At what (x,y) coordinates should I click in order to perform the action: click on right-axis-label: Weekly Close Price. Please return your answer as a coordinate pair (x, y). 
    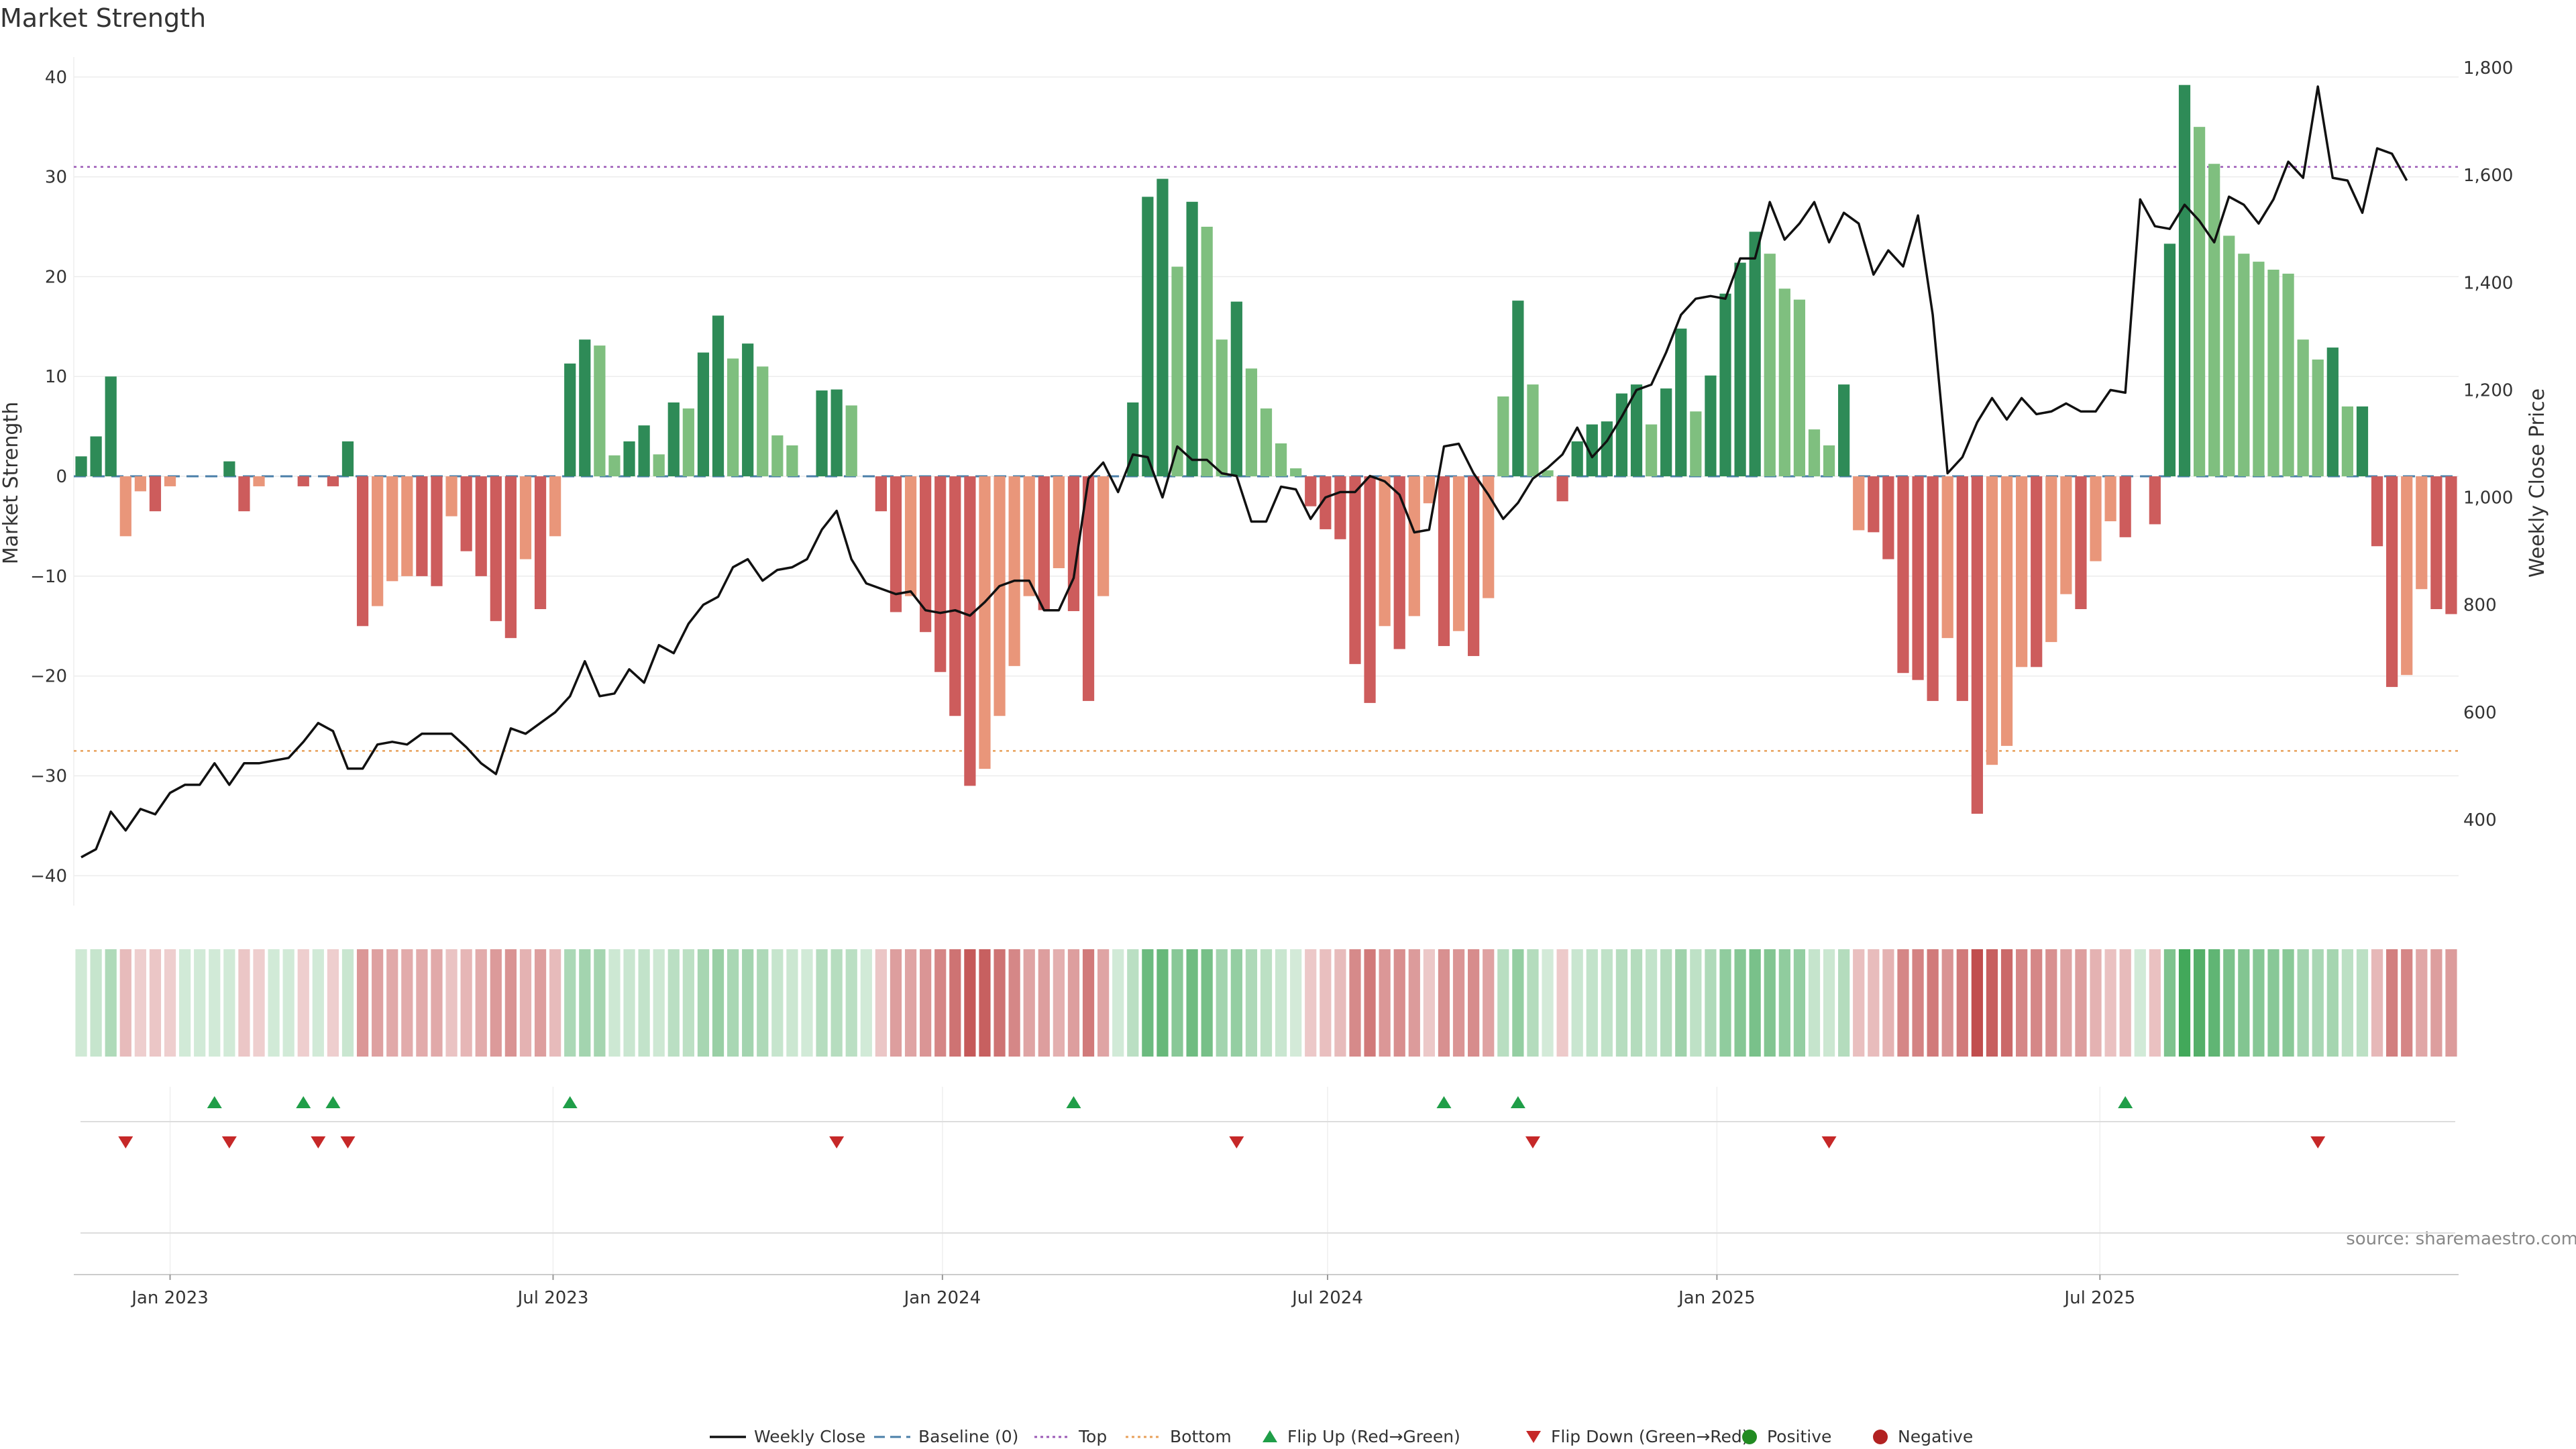
    Looking at the image, I should click on (2537, 483).